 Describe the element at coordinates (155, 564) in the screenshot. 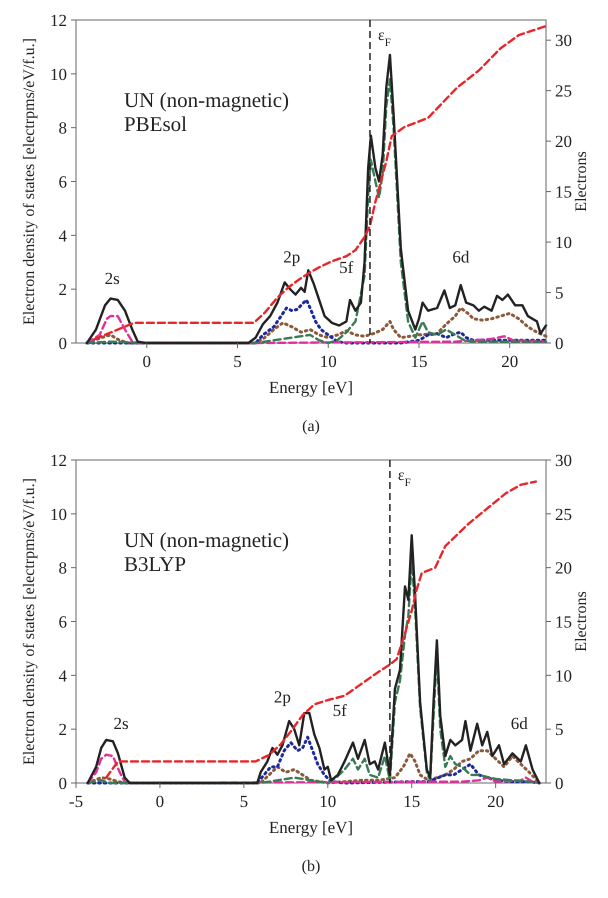

I see `annotation: B3LYP` at that location.